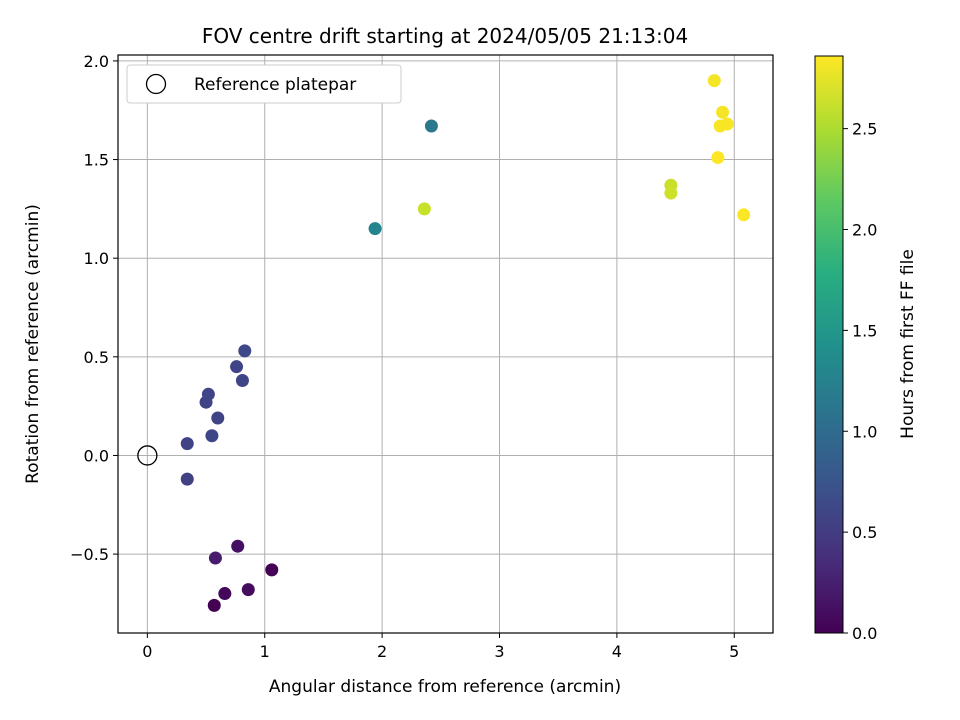  Describe the element at coordinates (33, 344) in the screenshot. I see `y-axis-label: Rotation from reference (arcmin)` at that location.